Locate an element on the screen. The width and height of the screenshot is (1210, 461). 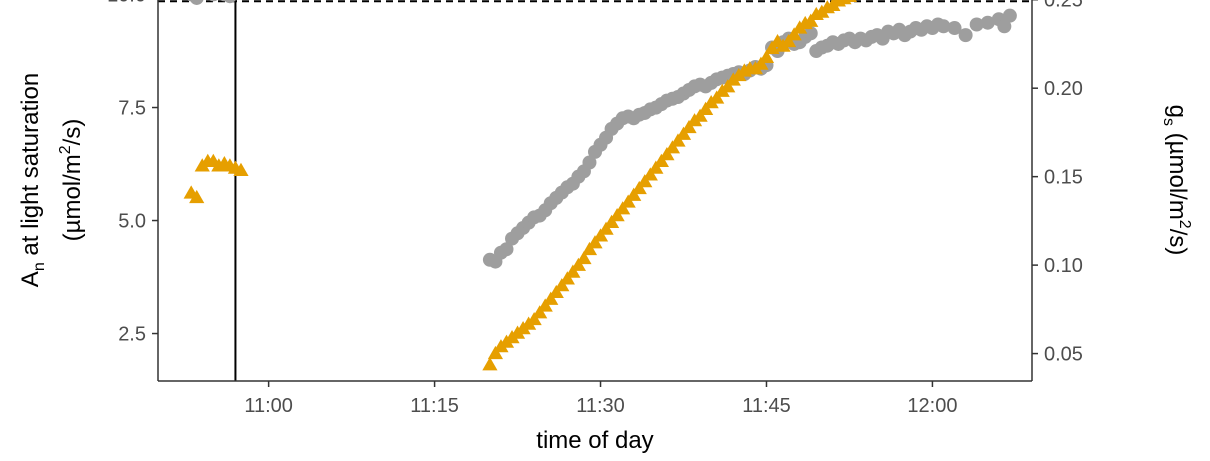
y-left-axis-title: An at light saturation is located at coordinates (32, 180).